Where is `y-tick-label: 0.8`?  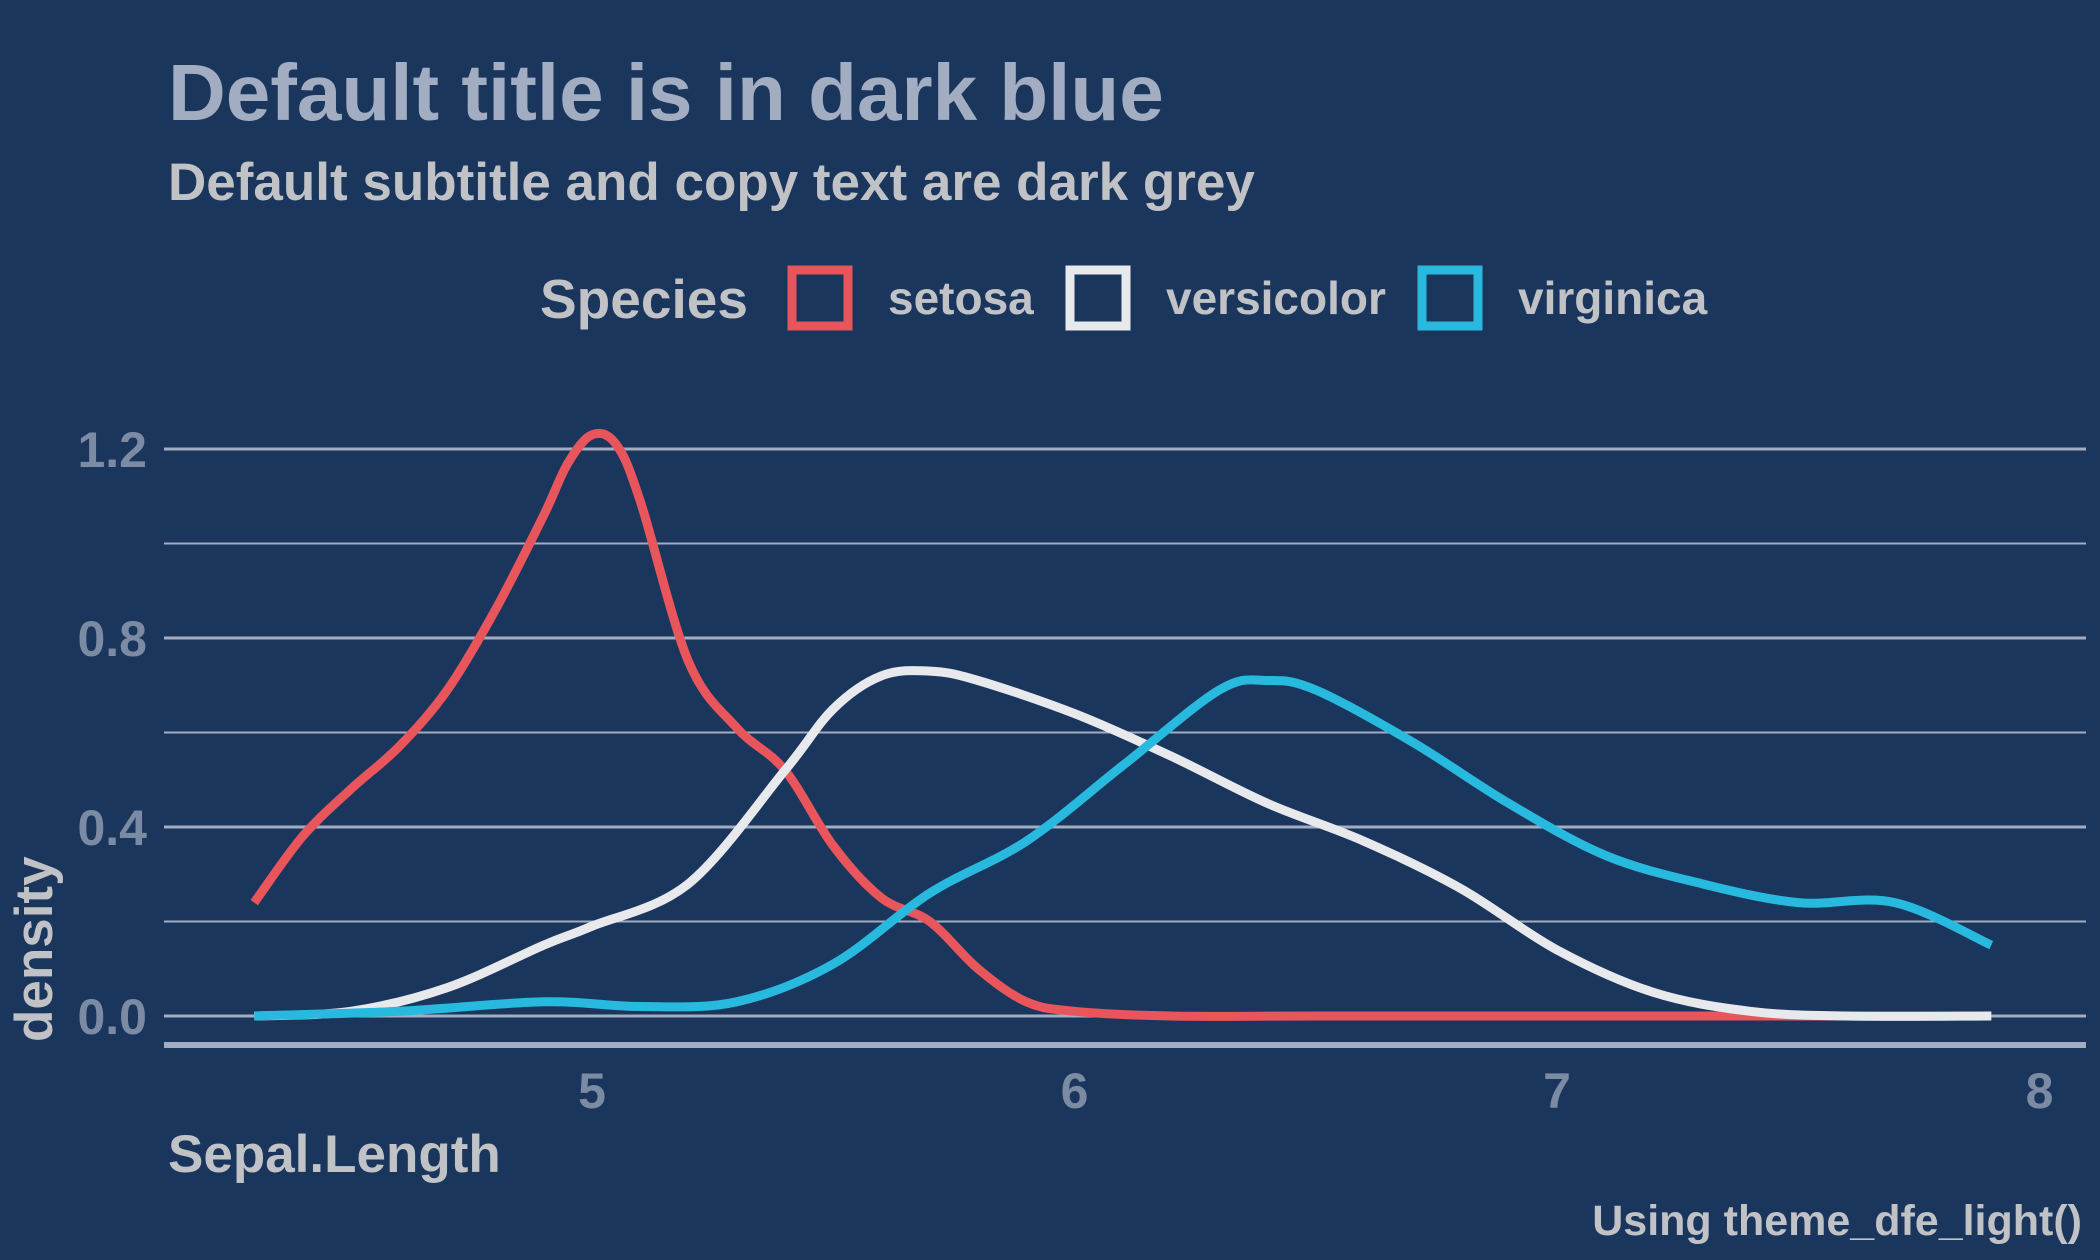 y-tick-label: 0.8 is located at coordinates (112, 639).